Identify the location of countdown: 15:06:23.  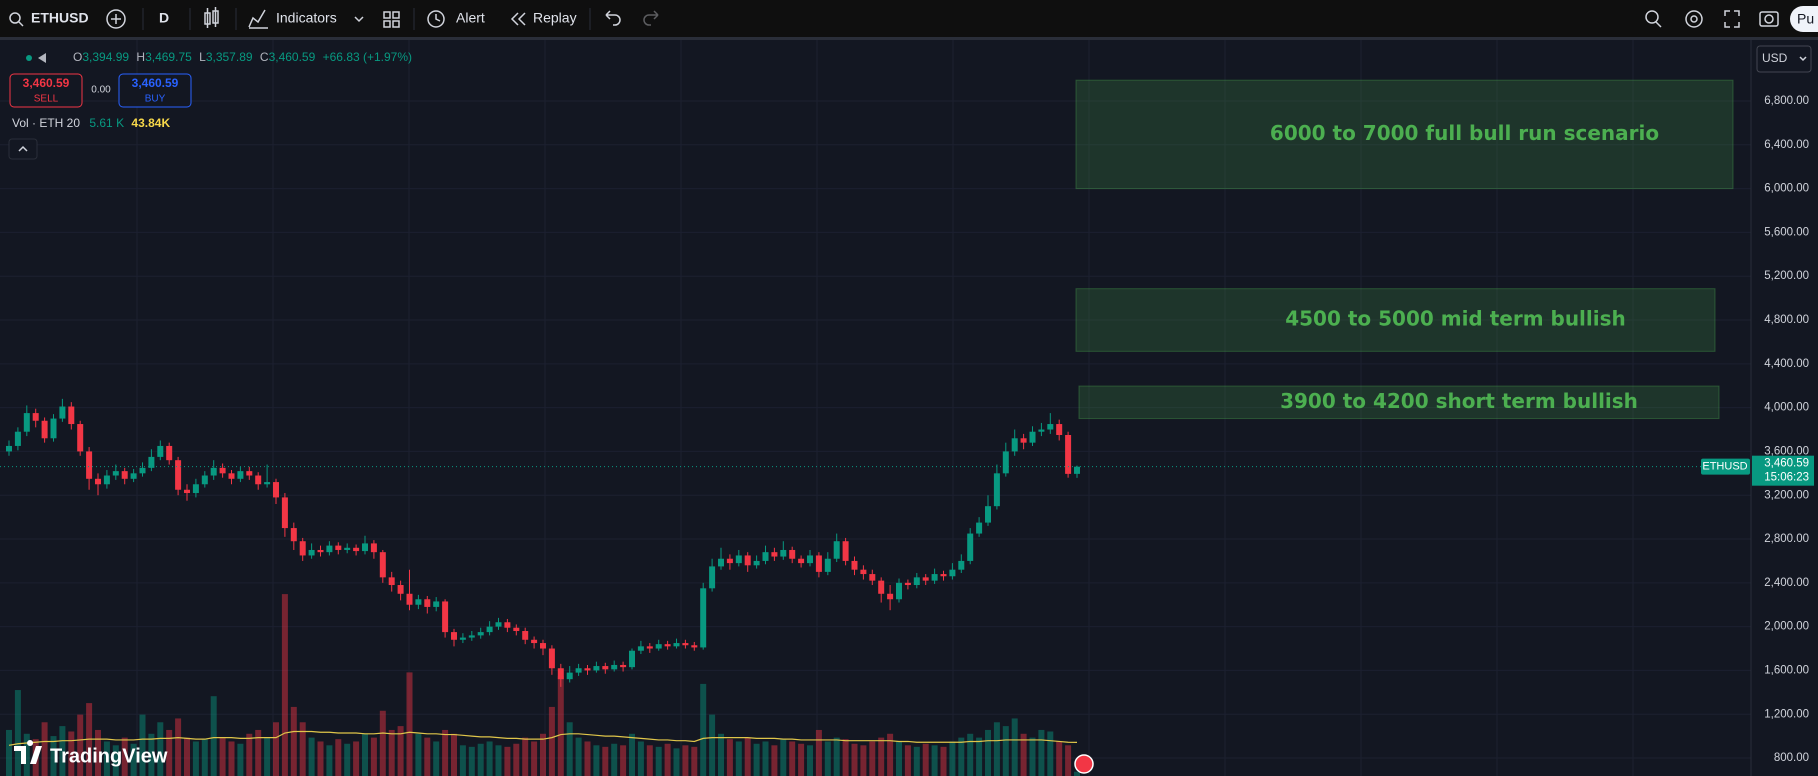
(1786, 478).